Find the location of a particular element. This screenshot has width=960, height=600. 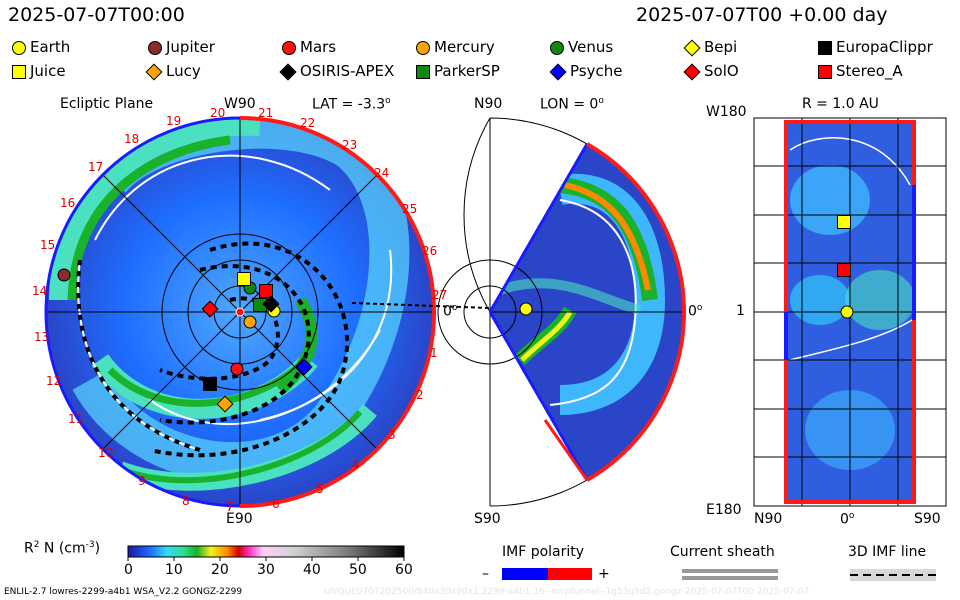

europaclipper-marker-icon is located at coordinates (825, 48).